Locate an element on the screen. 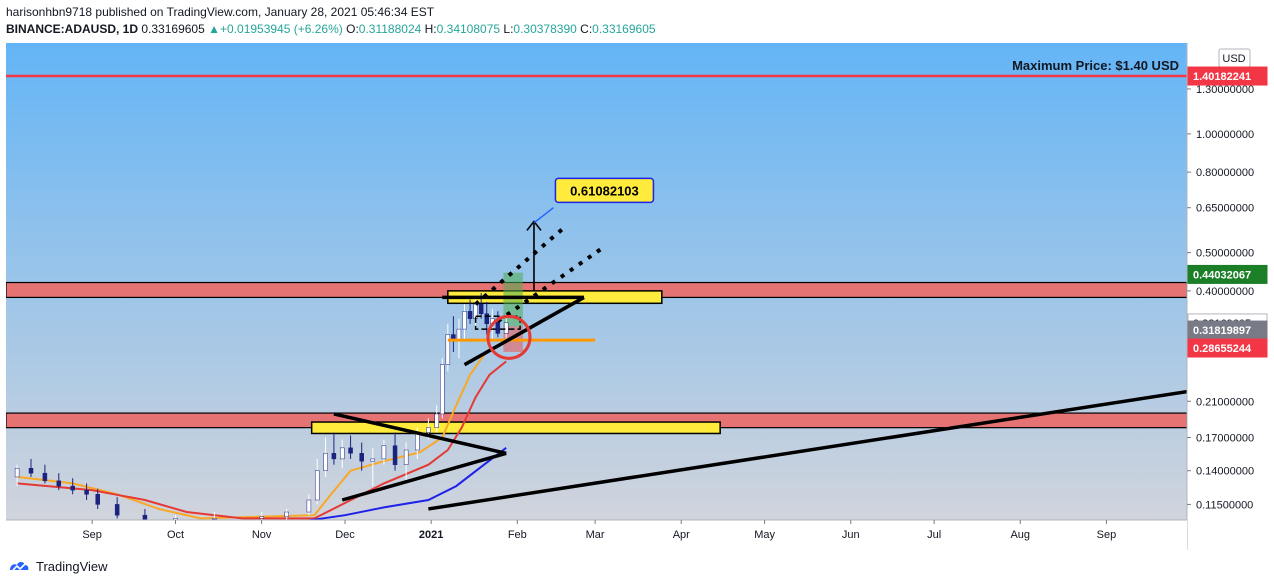 Image resolution: width=1274 pixels, height=586 pixels. footer-brand-label: TradingView is located at coordinates (72, 566).